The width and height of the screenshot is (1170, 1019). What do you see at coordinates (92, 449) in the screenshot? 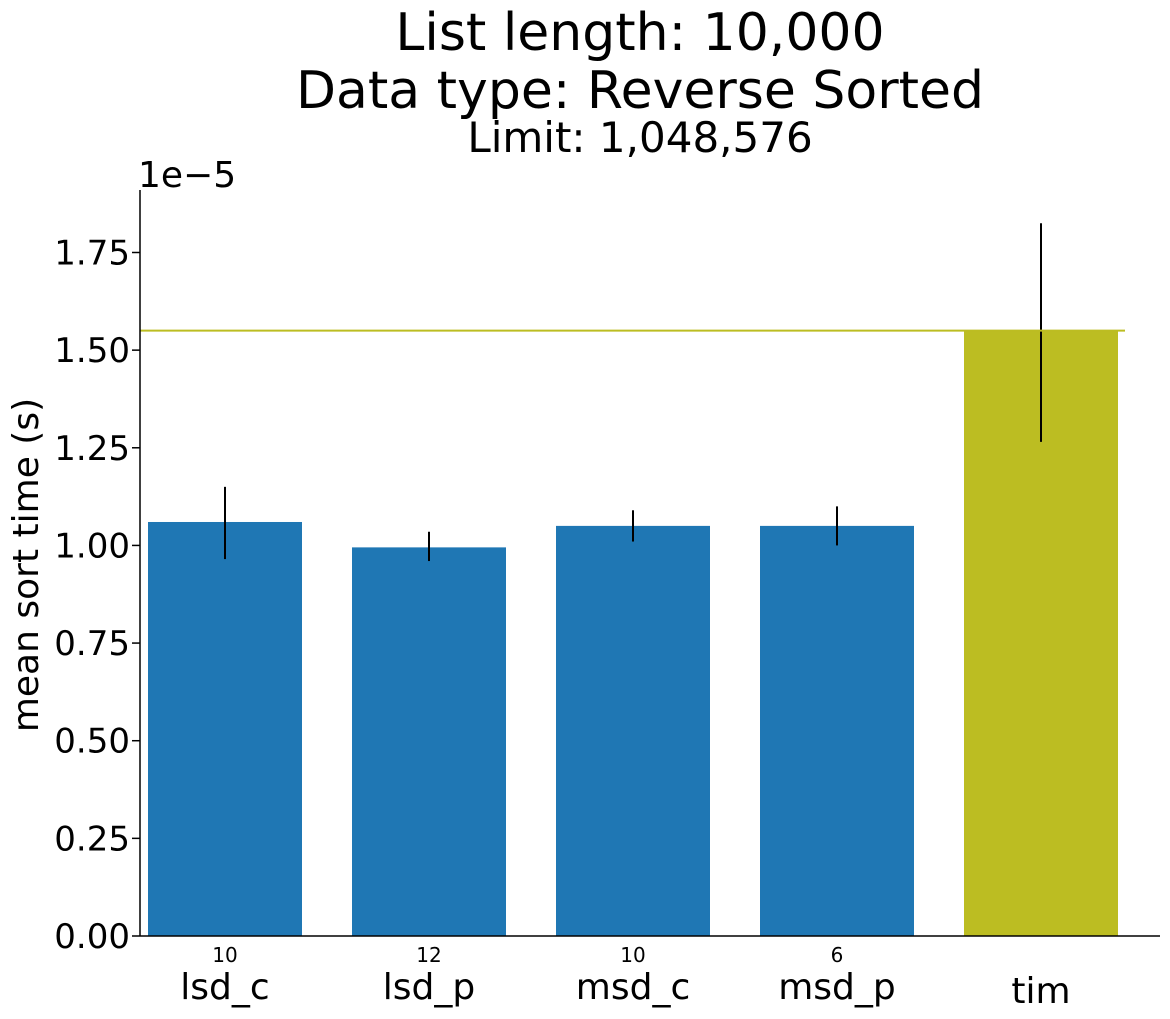
I see `y-tick-label: 1.25` at bounding box center [92, 449].